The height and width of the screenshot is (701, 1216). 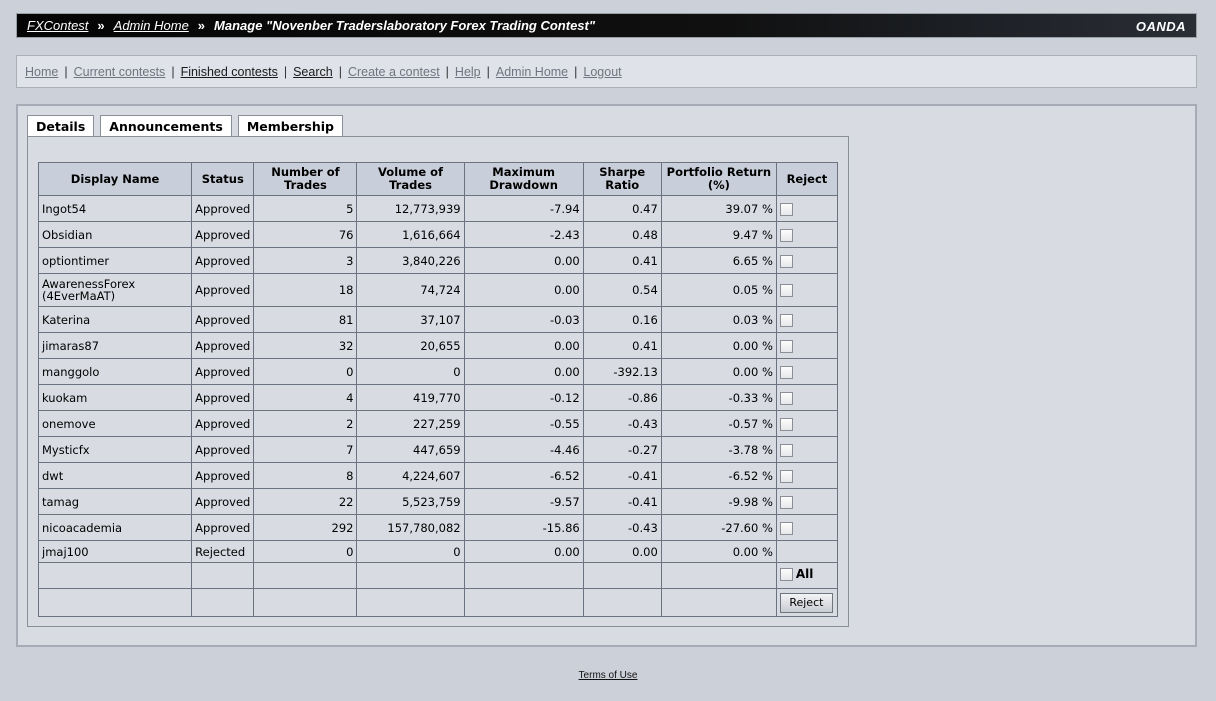 I want to click on portfolio-return-cell: 39.07 %, so click(x=718, y=208).